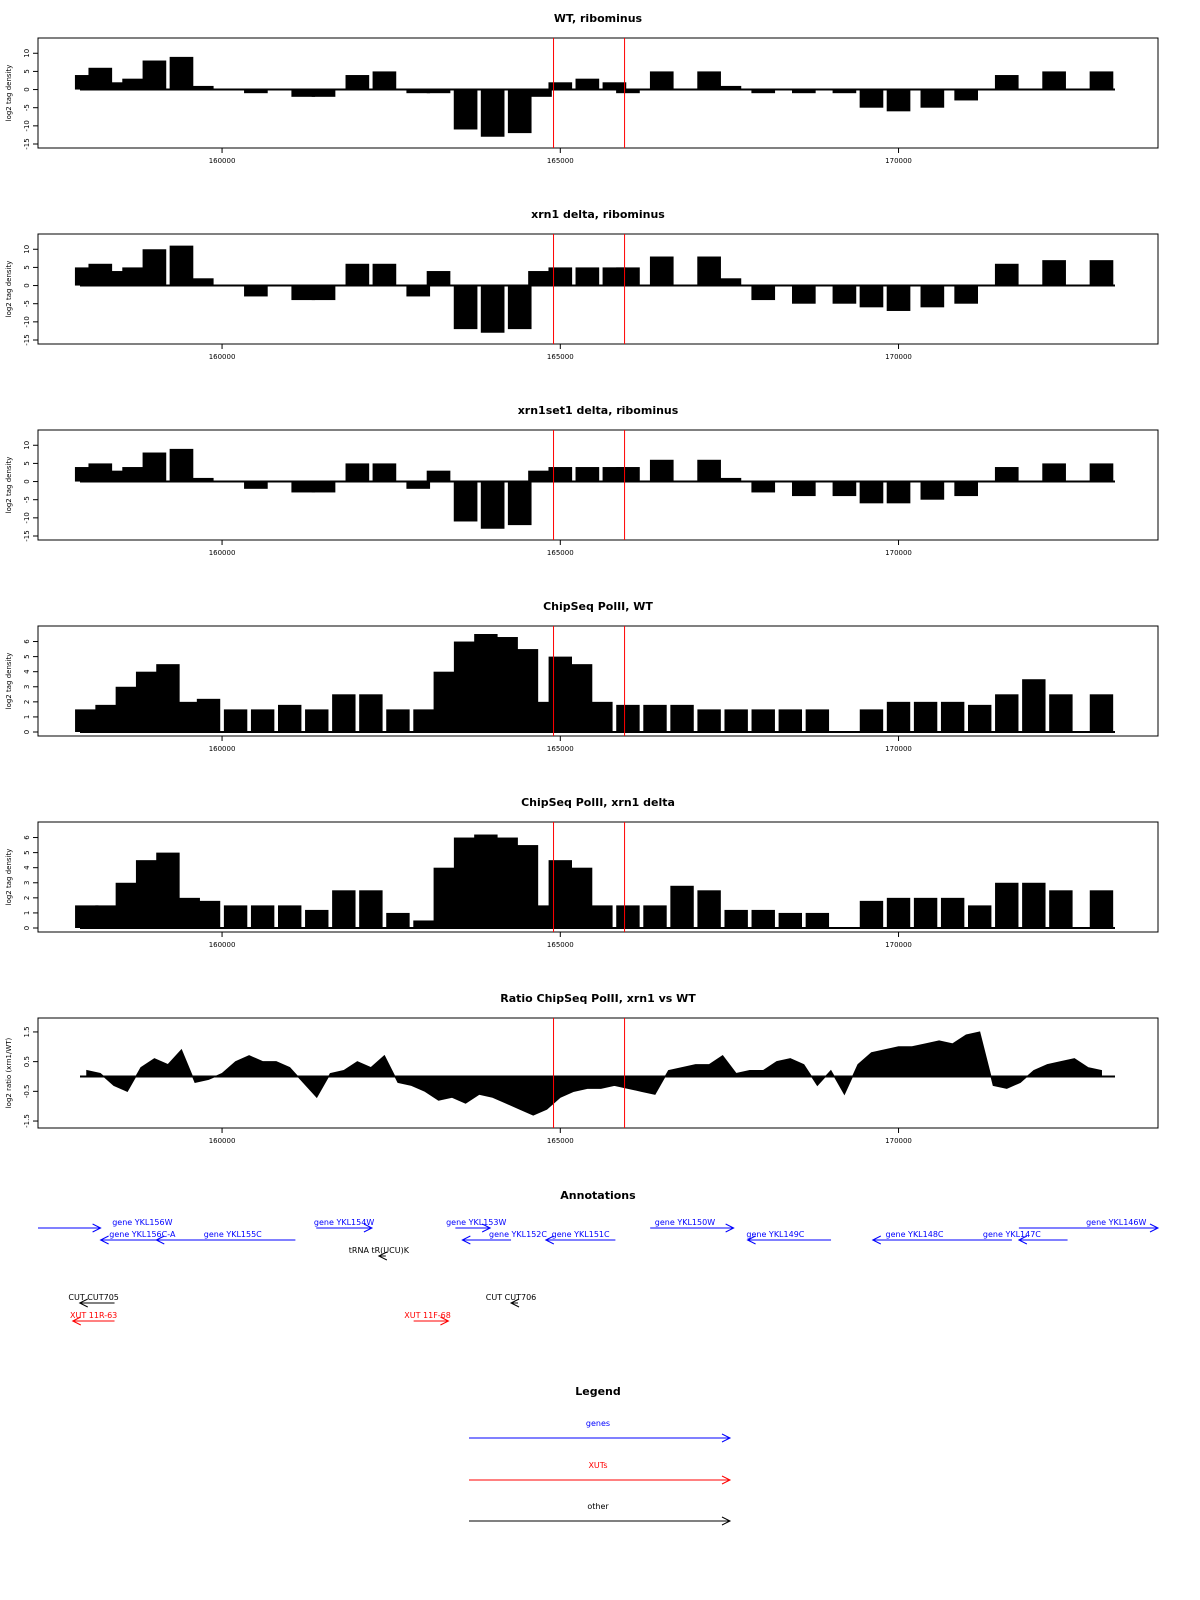 Image resolution: width=1200 pixels, height=1600 pixels. I want to click on legend-panel: Legend genes XUTs other, so click(600, 1455).